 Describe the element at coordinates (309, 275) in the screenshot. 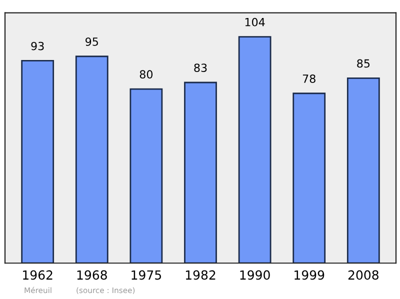

I see `x-tick-label: 1999` at that location.